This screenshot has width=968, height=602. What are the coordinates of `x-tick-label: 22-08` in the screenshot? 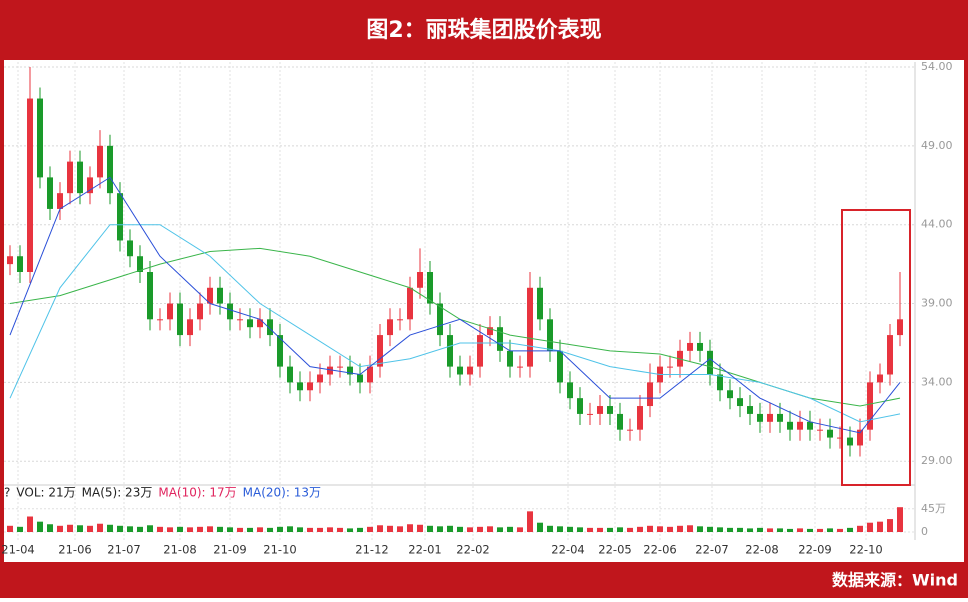 It's located at (761, 550).